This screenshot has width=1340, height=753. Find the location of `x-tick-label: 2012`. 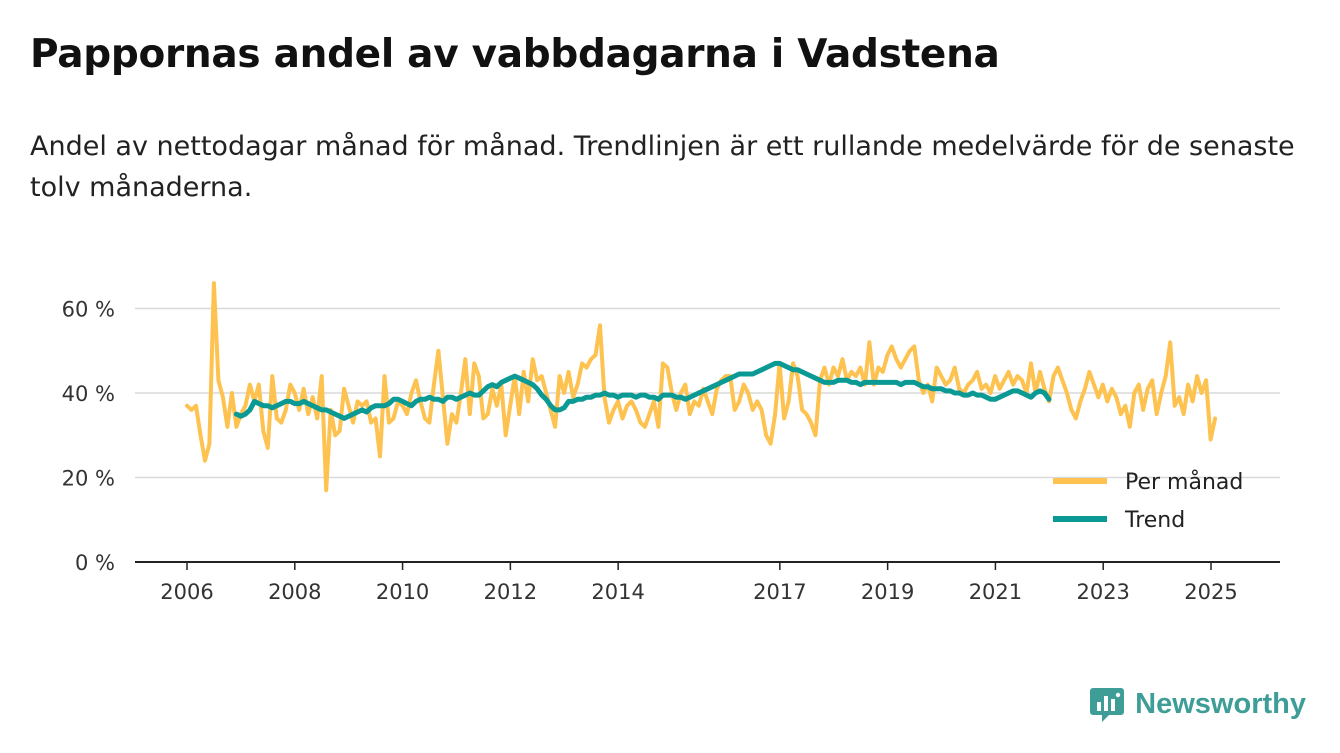

x-tick-label: 2012 is located at coordinates (510, 592).